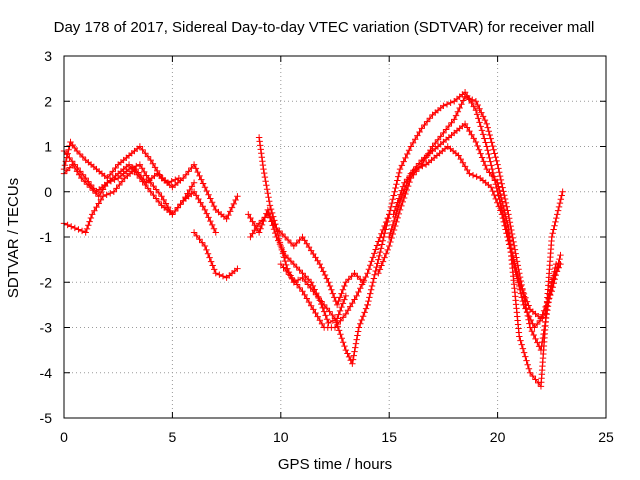 This screenshot has width=640, height=480. Describe the element at coordinates (46, 418) in the screenshot. I see `y-tick-label: -5` at that location.